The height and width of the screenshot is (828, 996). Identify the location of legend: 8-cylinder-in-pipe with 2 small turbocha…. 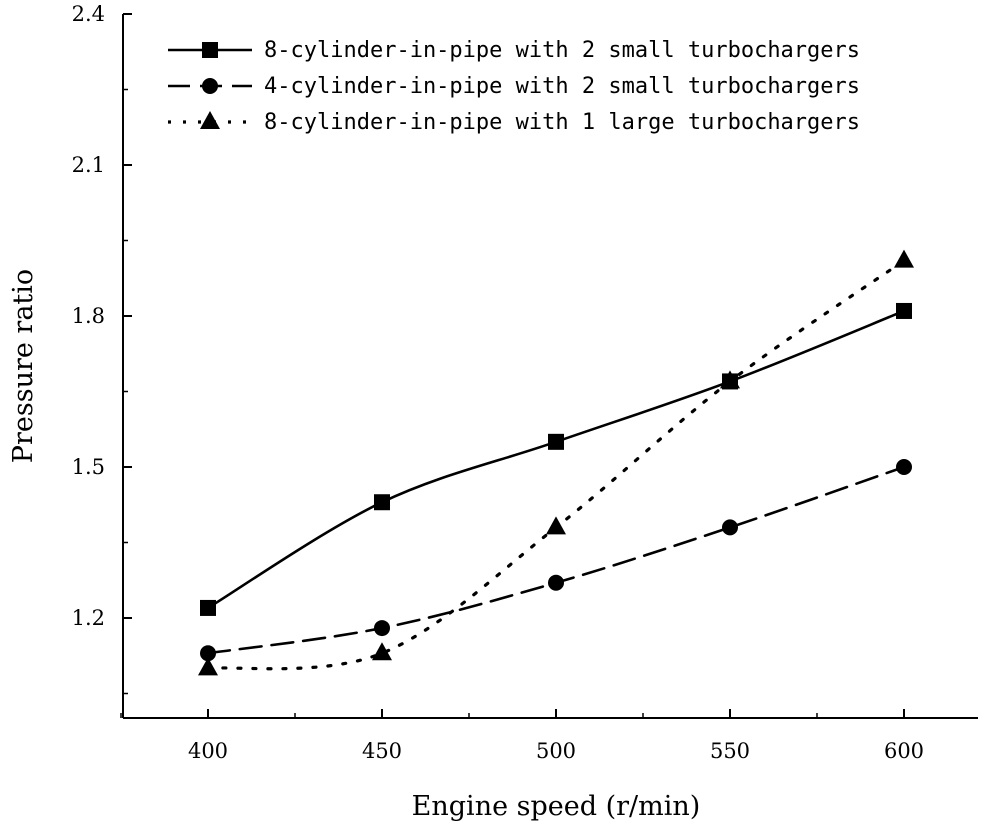
(514, 86).